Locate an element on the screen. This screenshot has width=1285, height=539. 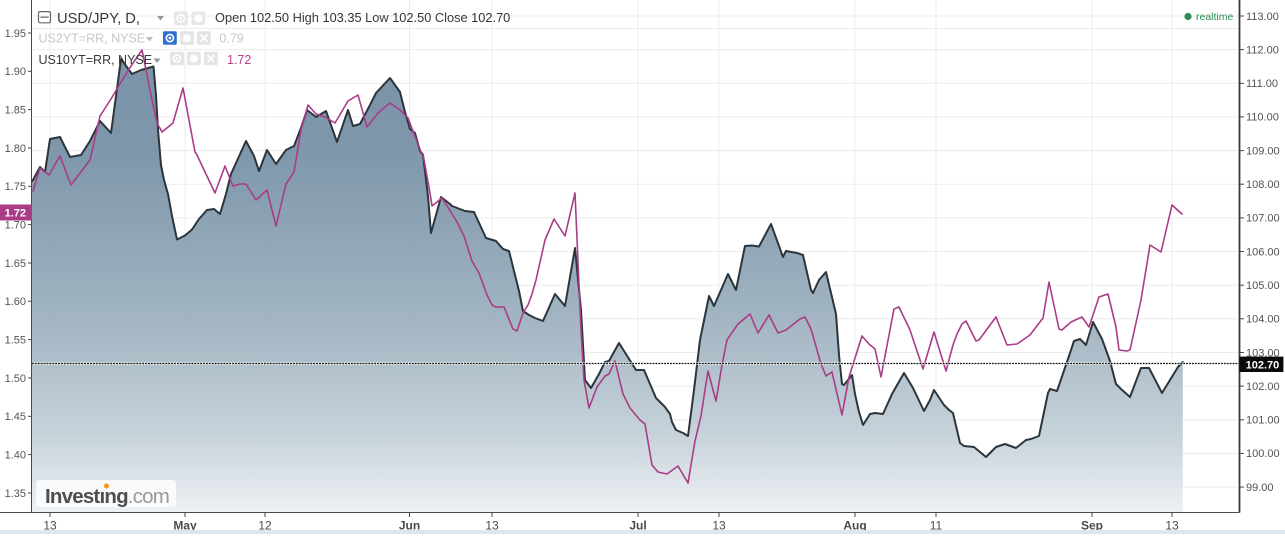
svg-text: Investıng.com is located at coordinates (107, 496).